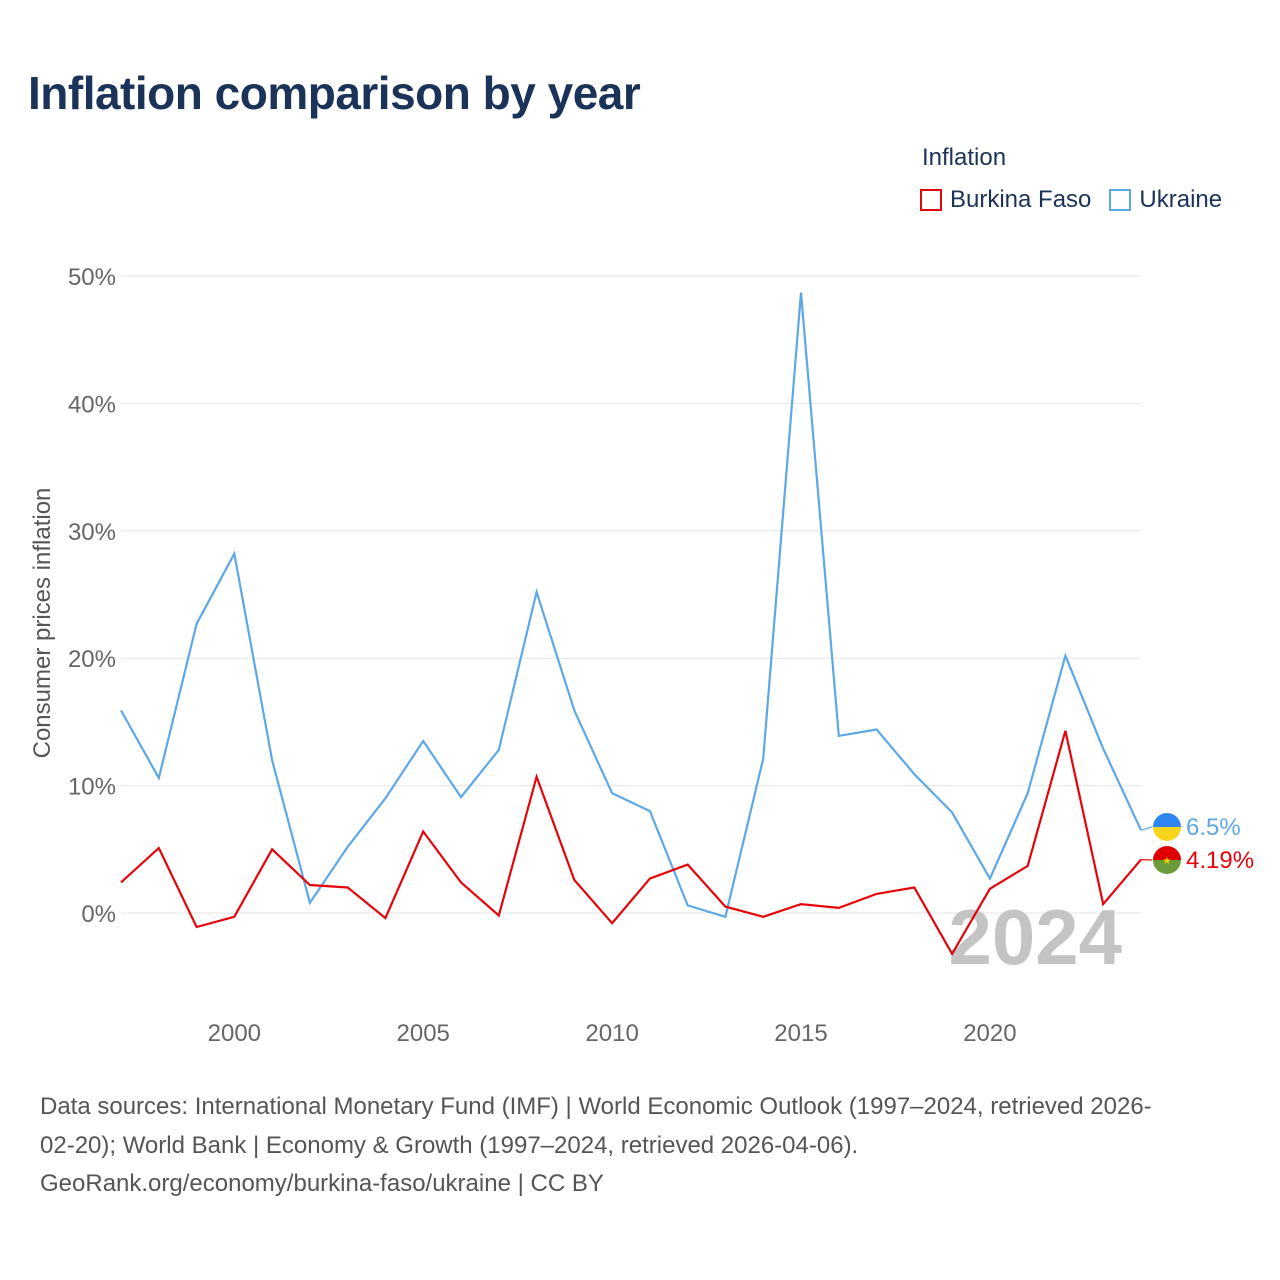 The width and height of the screenshot is (1280, 1280). What do you see at coordinates (423, 1033) in the screenshot?
I see `x-tick-label: 2005` at bounding box center [423, 1033].